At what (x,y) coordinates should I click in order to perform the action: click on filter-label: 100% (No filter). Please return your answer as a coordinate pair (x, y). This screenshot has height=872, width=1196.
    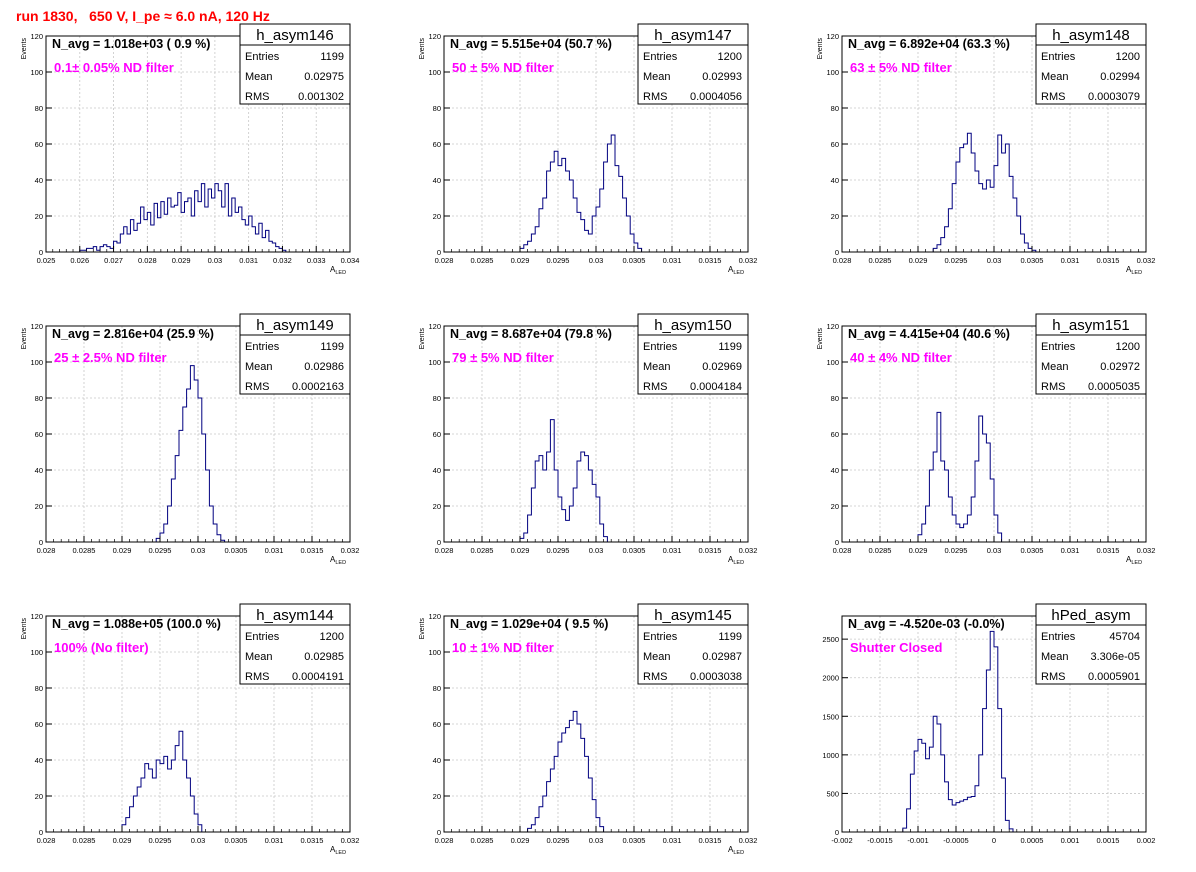
    Looking at the image, I should click on (101, 647).